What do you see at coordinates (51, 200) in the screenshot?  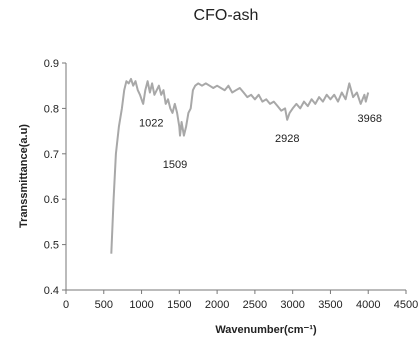 I see `y-tick-label: 0.6` at bounding box center [51, 200].